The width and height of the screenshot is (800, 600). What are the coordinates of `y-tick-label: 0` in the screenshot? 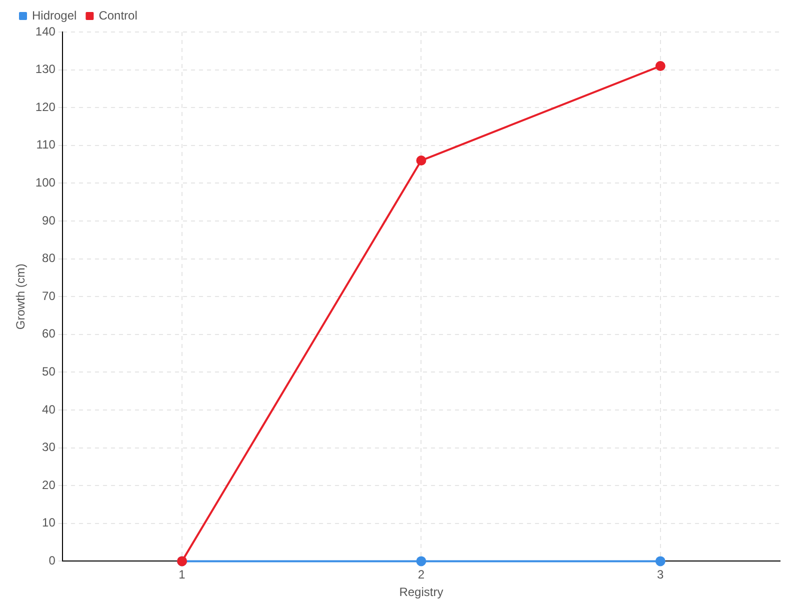 It's located at (52, 561).